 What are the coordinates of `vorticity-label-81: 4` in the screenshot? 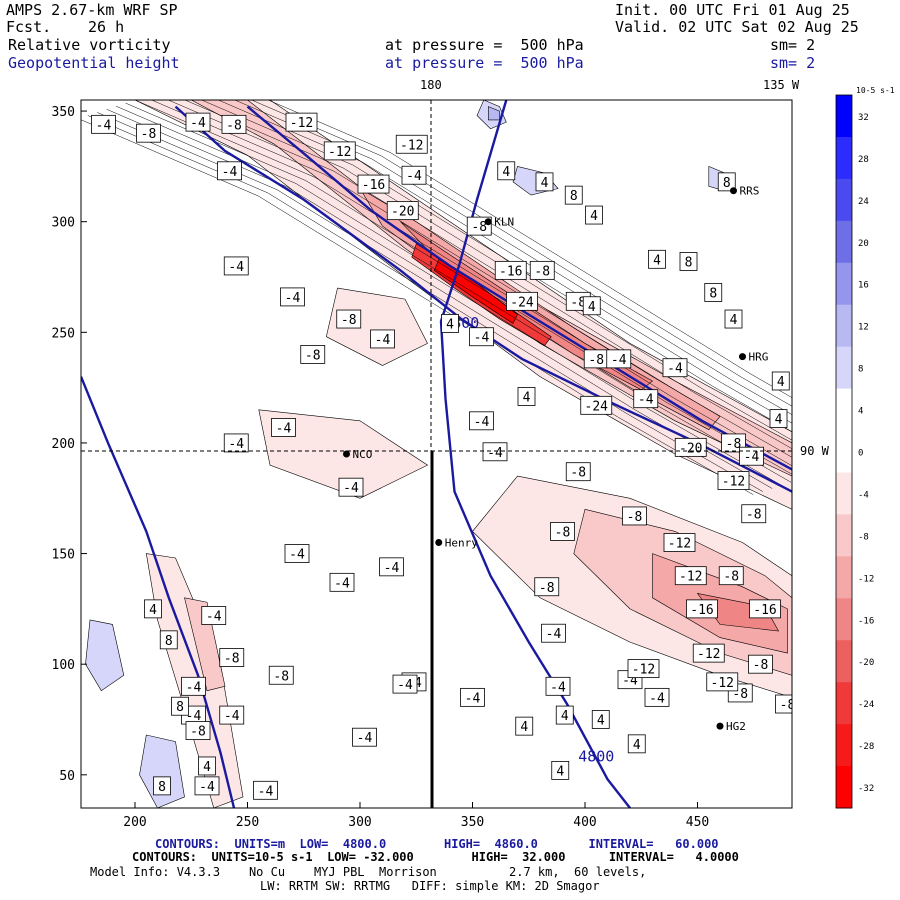 It's located at (733, 319).